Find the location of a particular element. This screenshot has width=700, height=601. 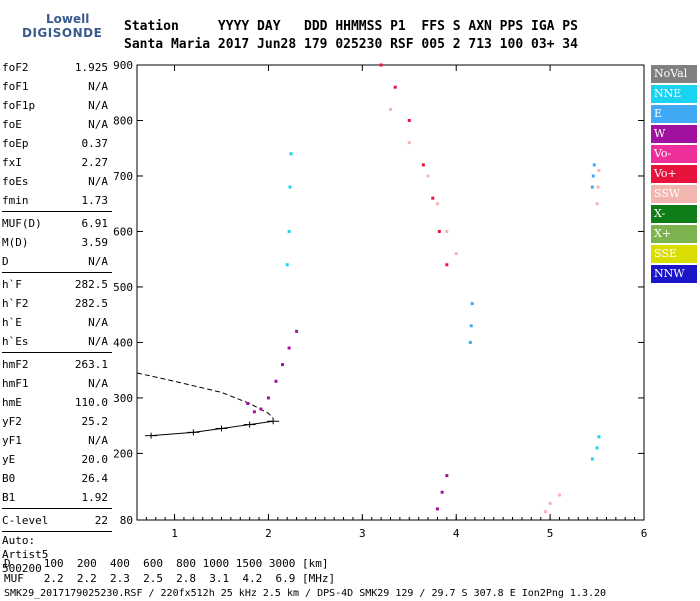

param-key: foE is located at coordinates (12, 124).